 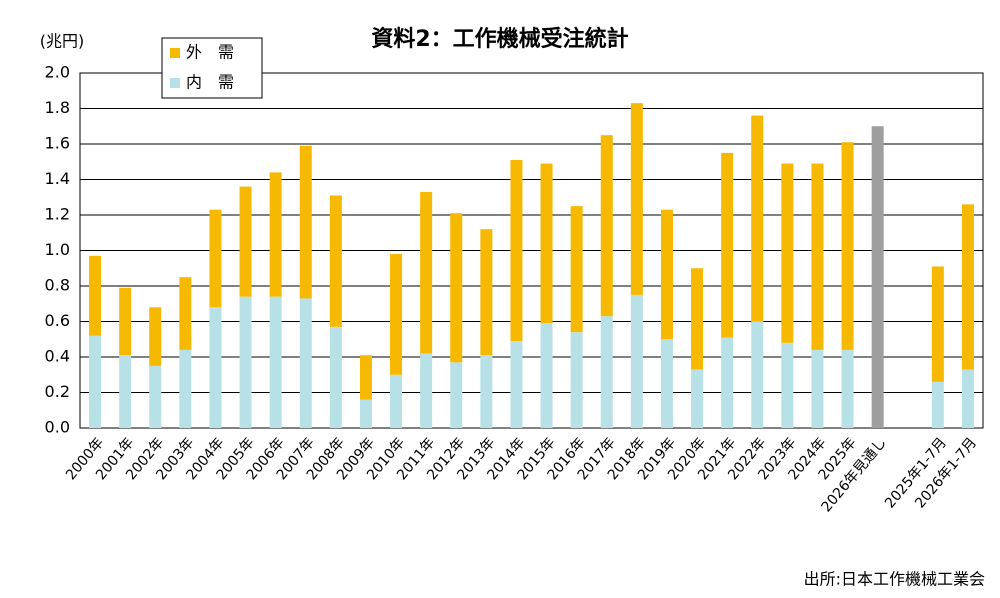 What do you see at coordinates (57, 320) in the screenshot?
I see `y-tick-label: 0.6` at bounding box center [57, 320].